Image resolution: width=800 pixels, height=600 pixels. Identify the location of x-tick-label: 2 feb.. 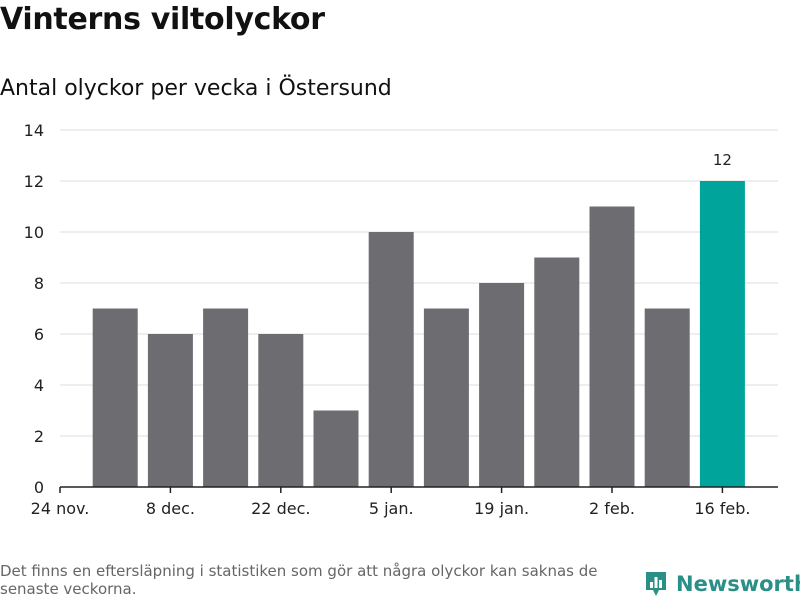
(612, 508).